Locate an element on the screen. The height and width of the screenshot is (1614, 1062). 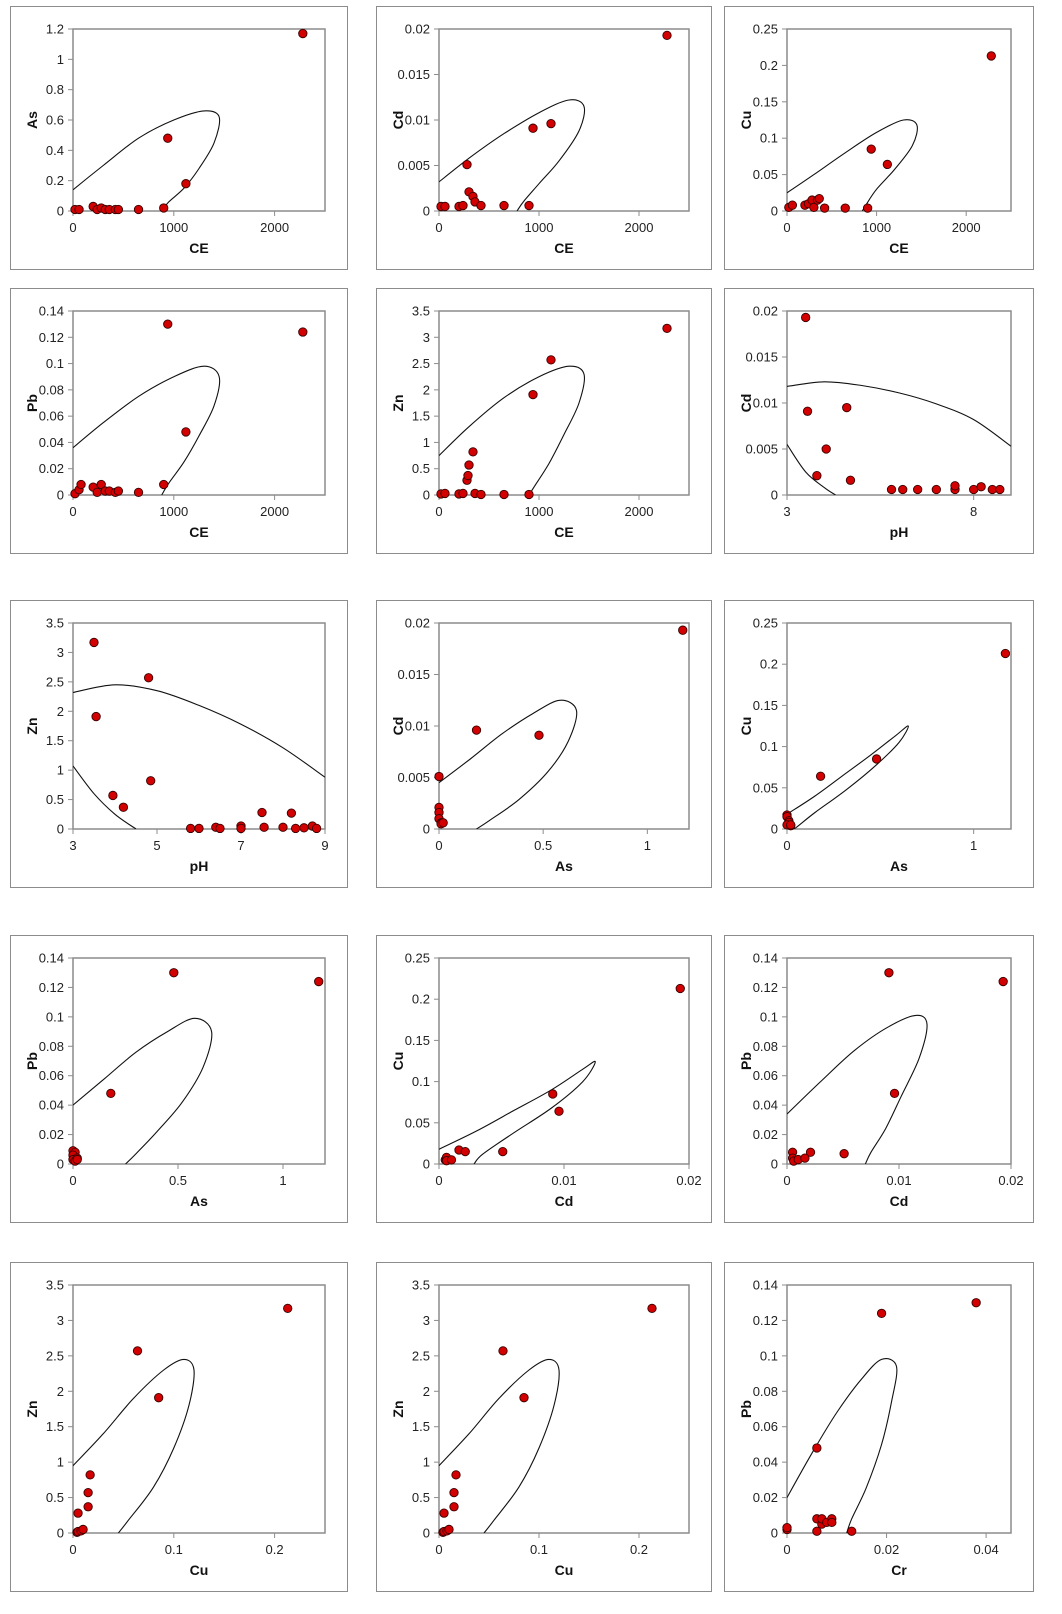
y-tick-label: 1 is located at coordinates (60, 770).